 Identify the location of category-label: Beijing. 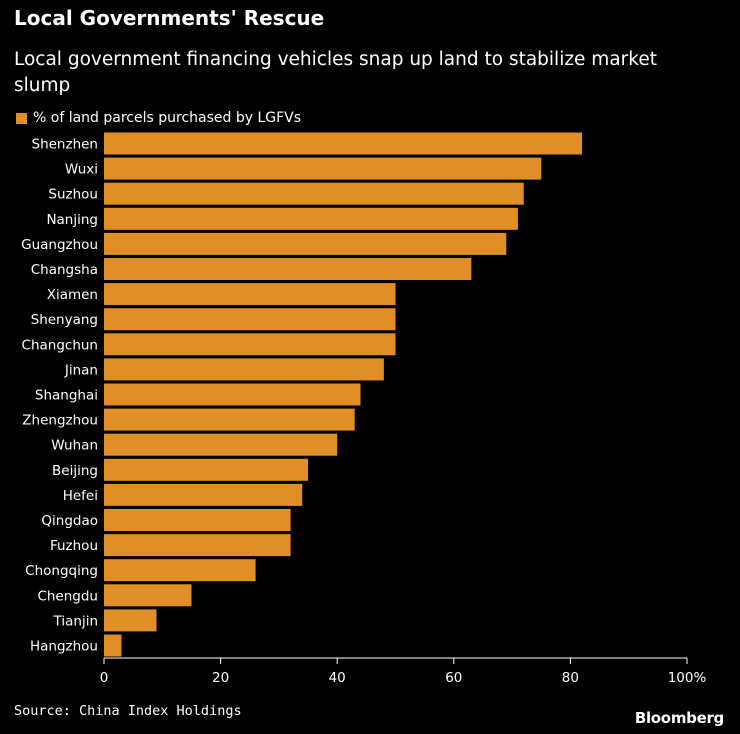
(75, 471).